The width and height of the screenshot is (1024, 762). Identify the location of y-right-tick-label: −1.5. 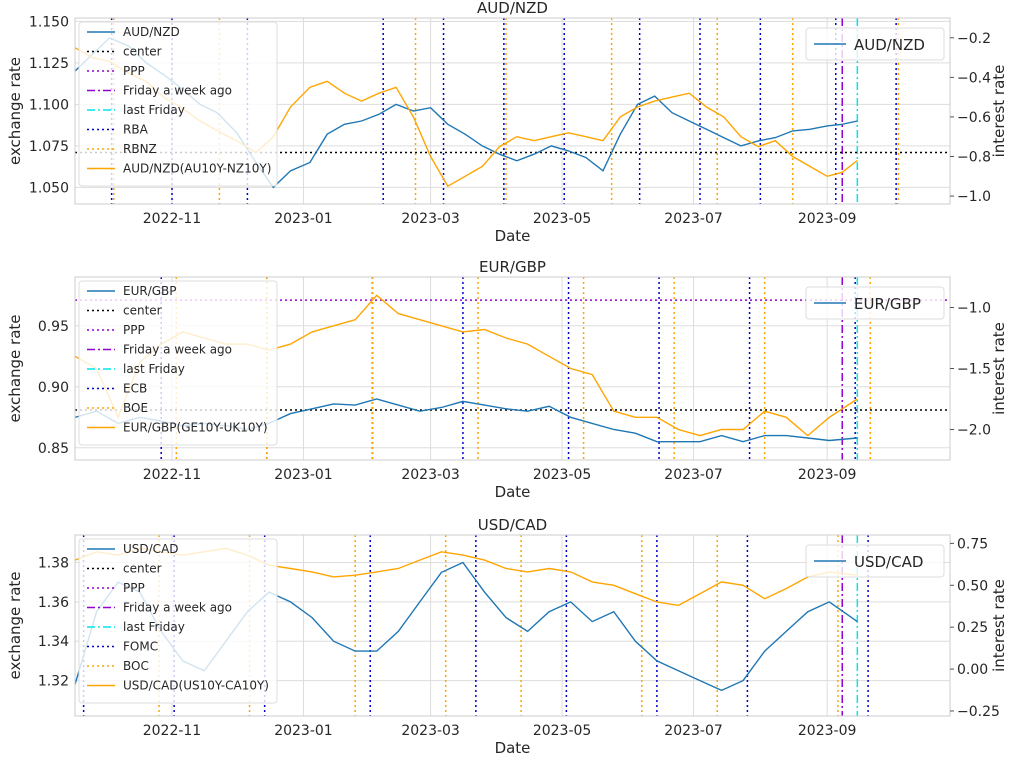
(974, 370).